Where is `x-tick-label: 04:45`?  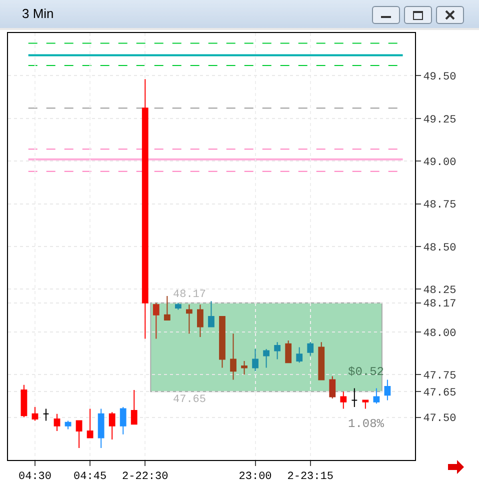
x-tick-label: 04:45 is located at coordinates (90, 477).